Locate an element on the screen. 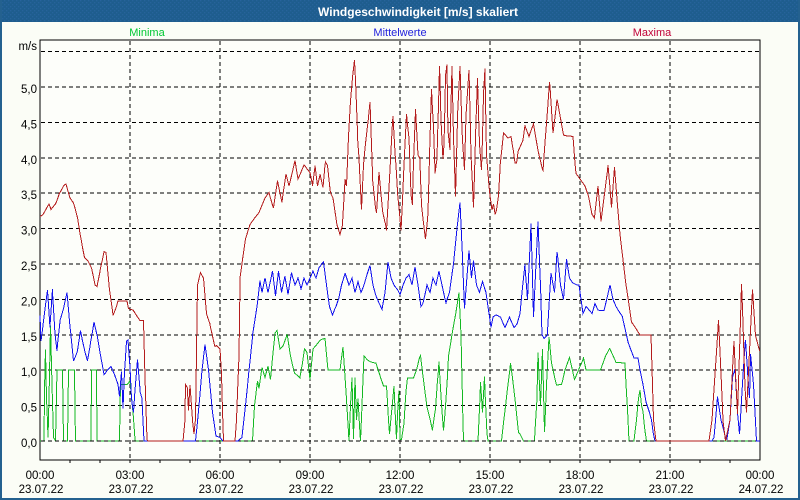 This screenshot has height=500, width=800. svg-text: 4,5 is located at coordinates (29, 125).